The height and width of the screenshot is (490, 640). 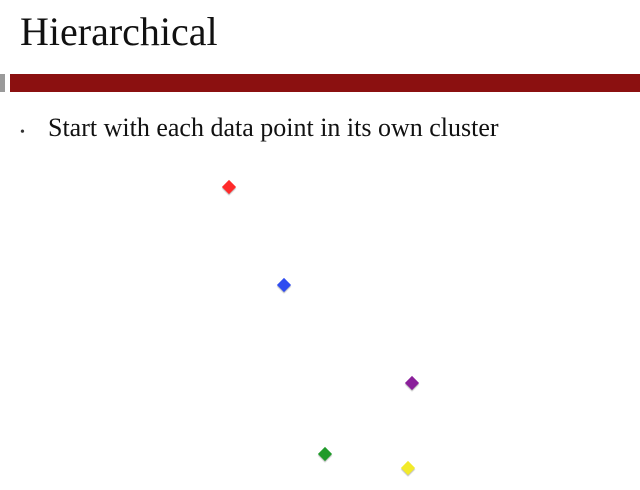 I want to click on blue-data-point, so click(x=284, y=285).